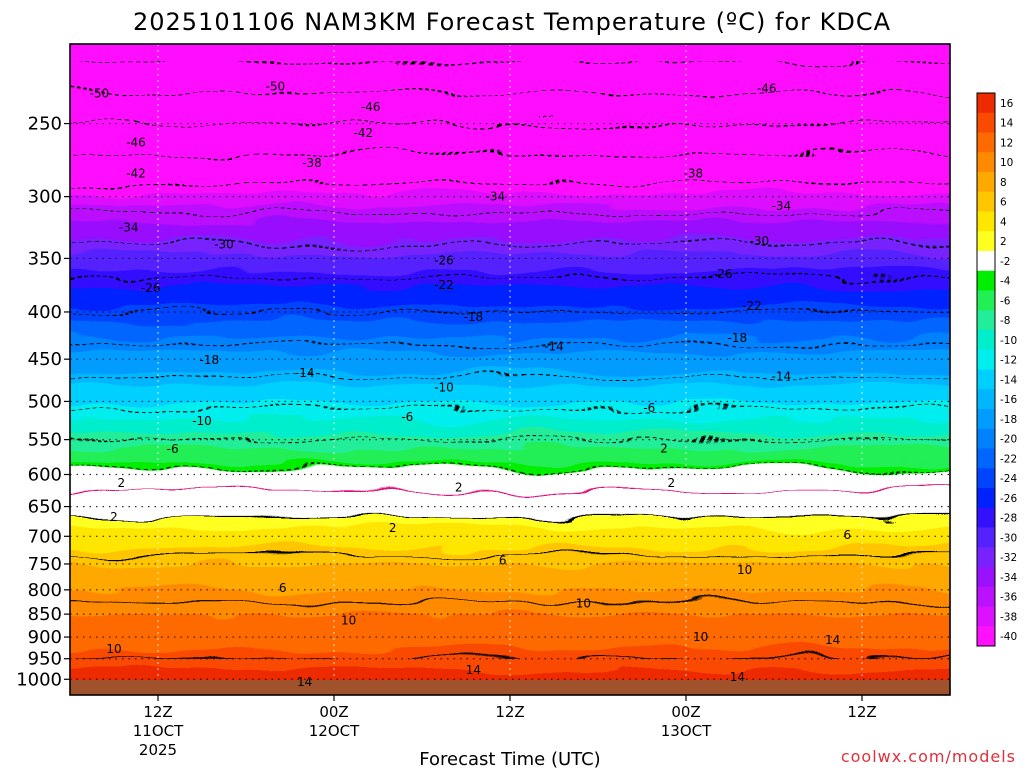 The image size is (1024, 768). I want to click on colorbar-label: 6, so click(1003, 203).